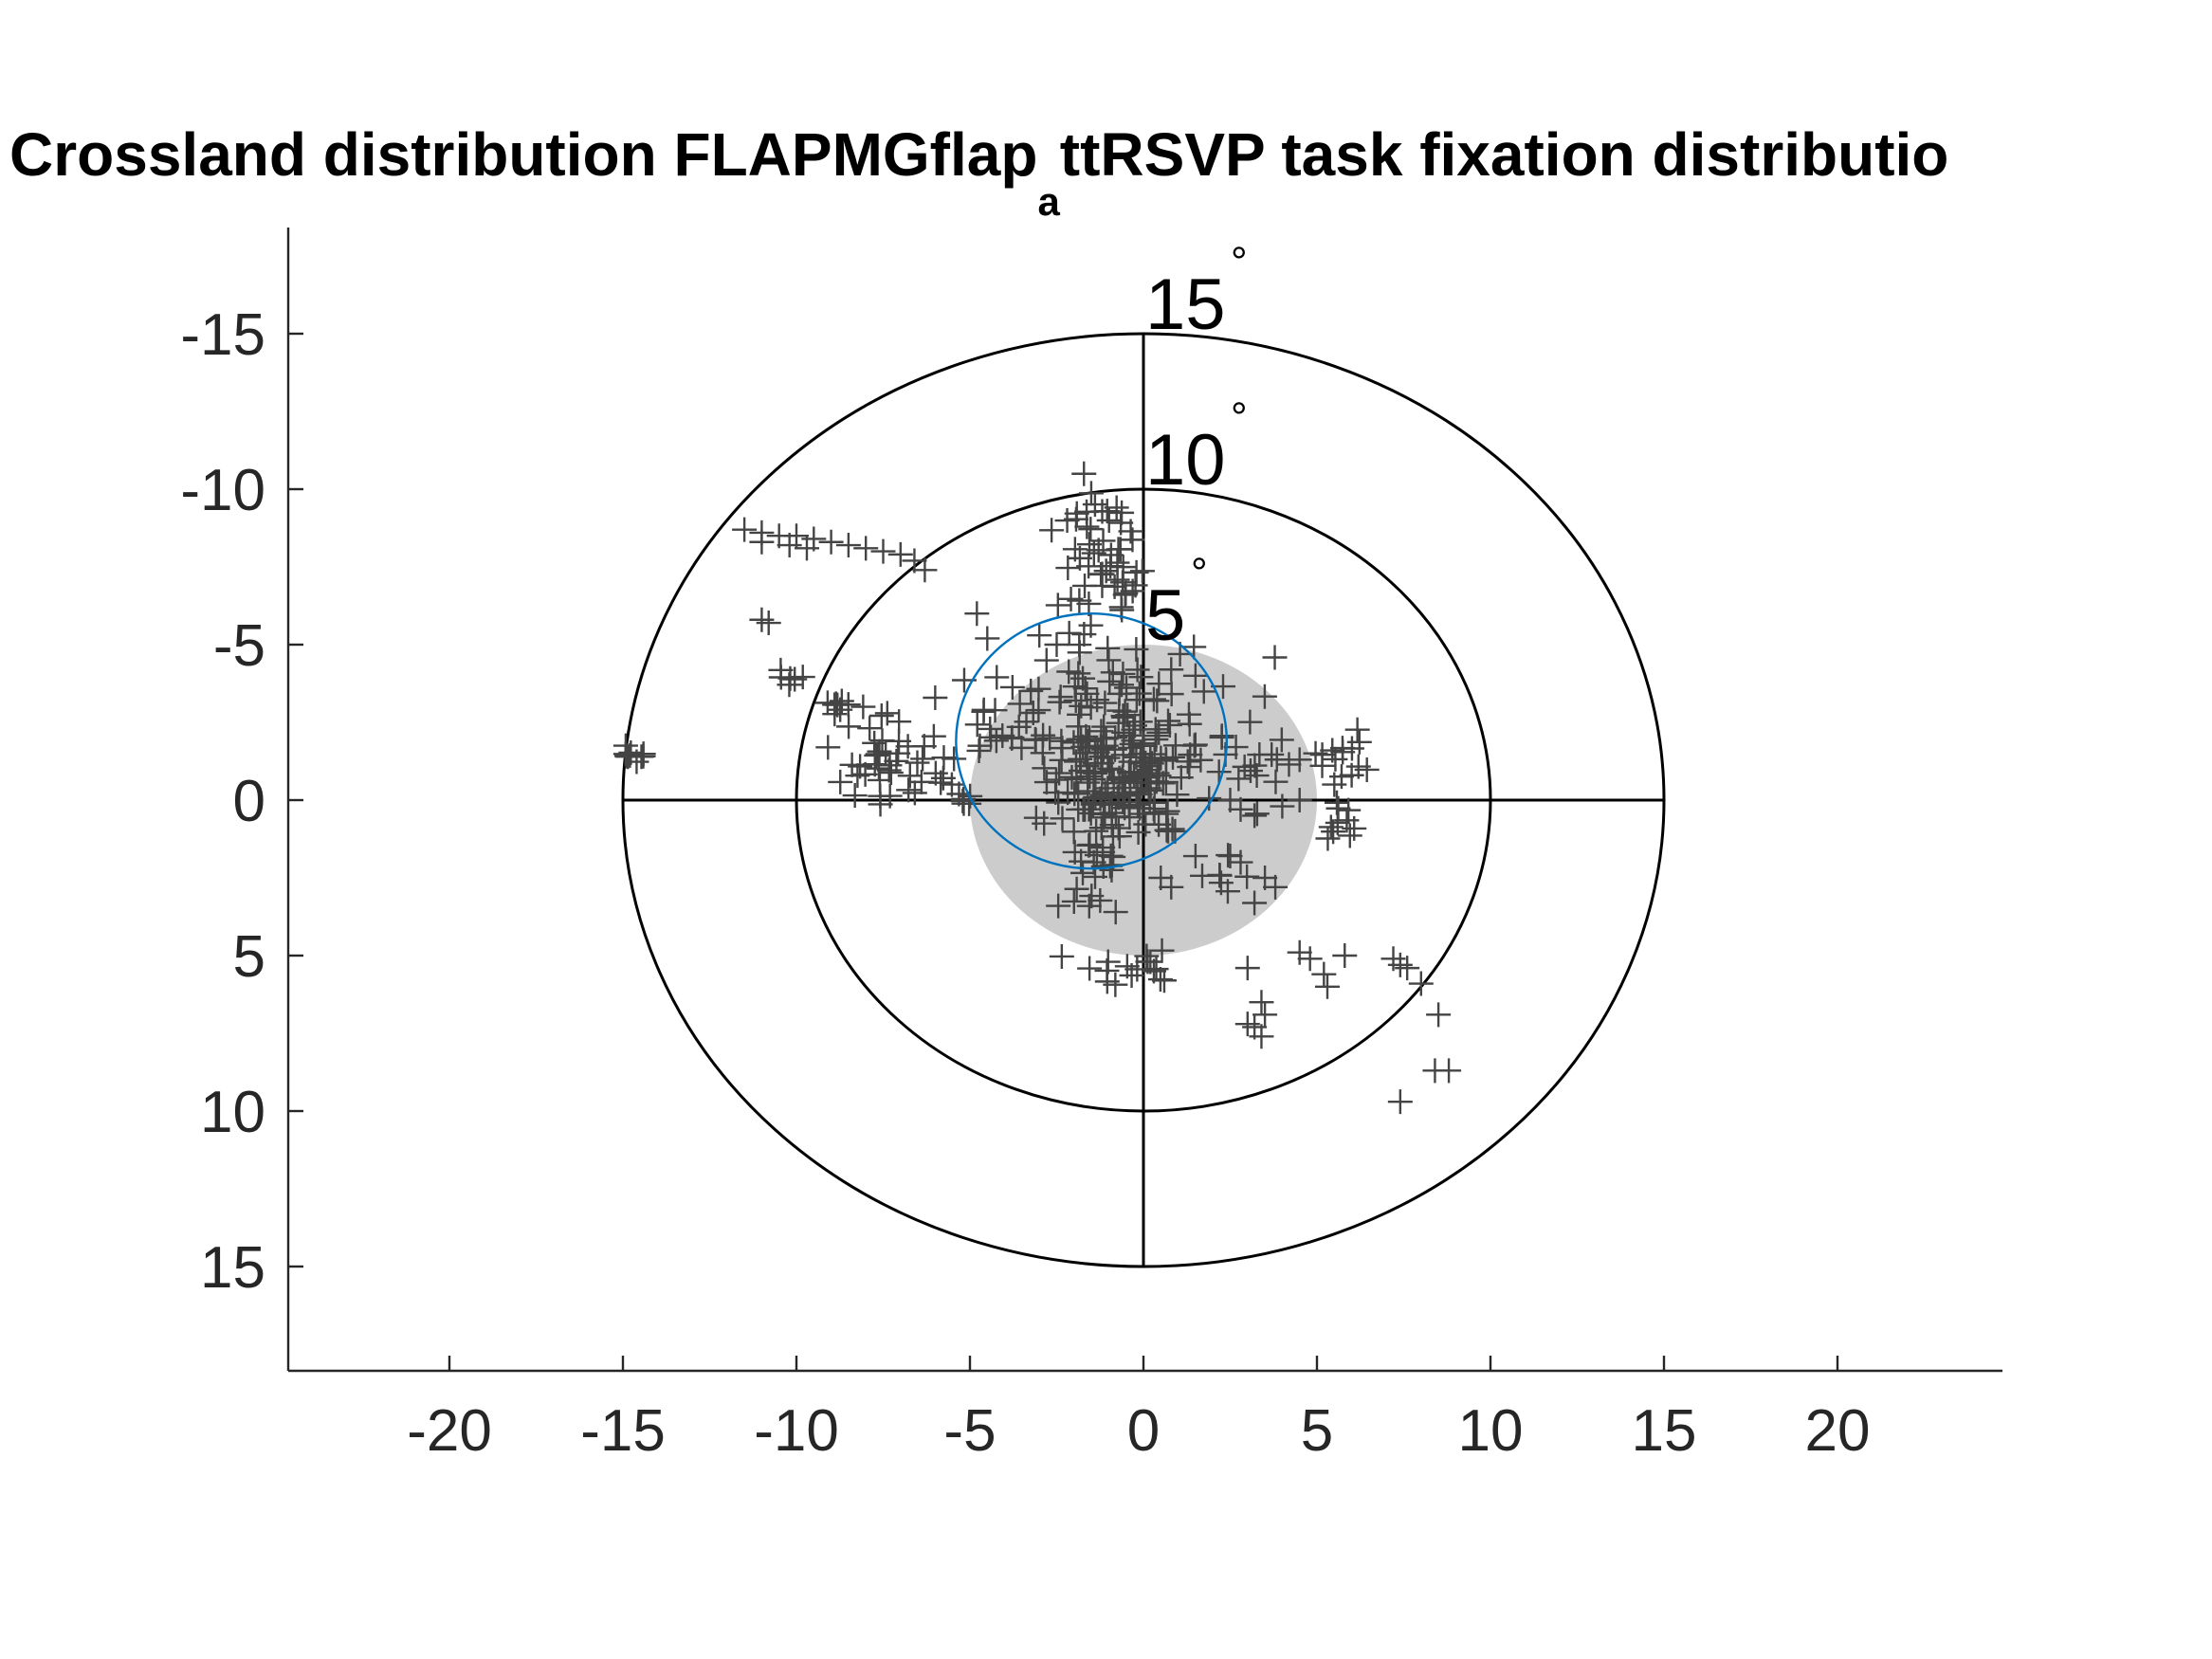  What do you see at coordinates (1143, 1431) in the screenshot?
I see `x-tick-label: 0` at bounding box center [1143, 1431].